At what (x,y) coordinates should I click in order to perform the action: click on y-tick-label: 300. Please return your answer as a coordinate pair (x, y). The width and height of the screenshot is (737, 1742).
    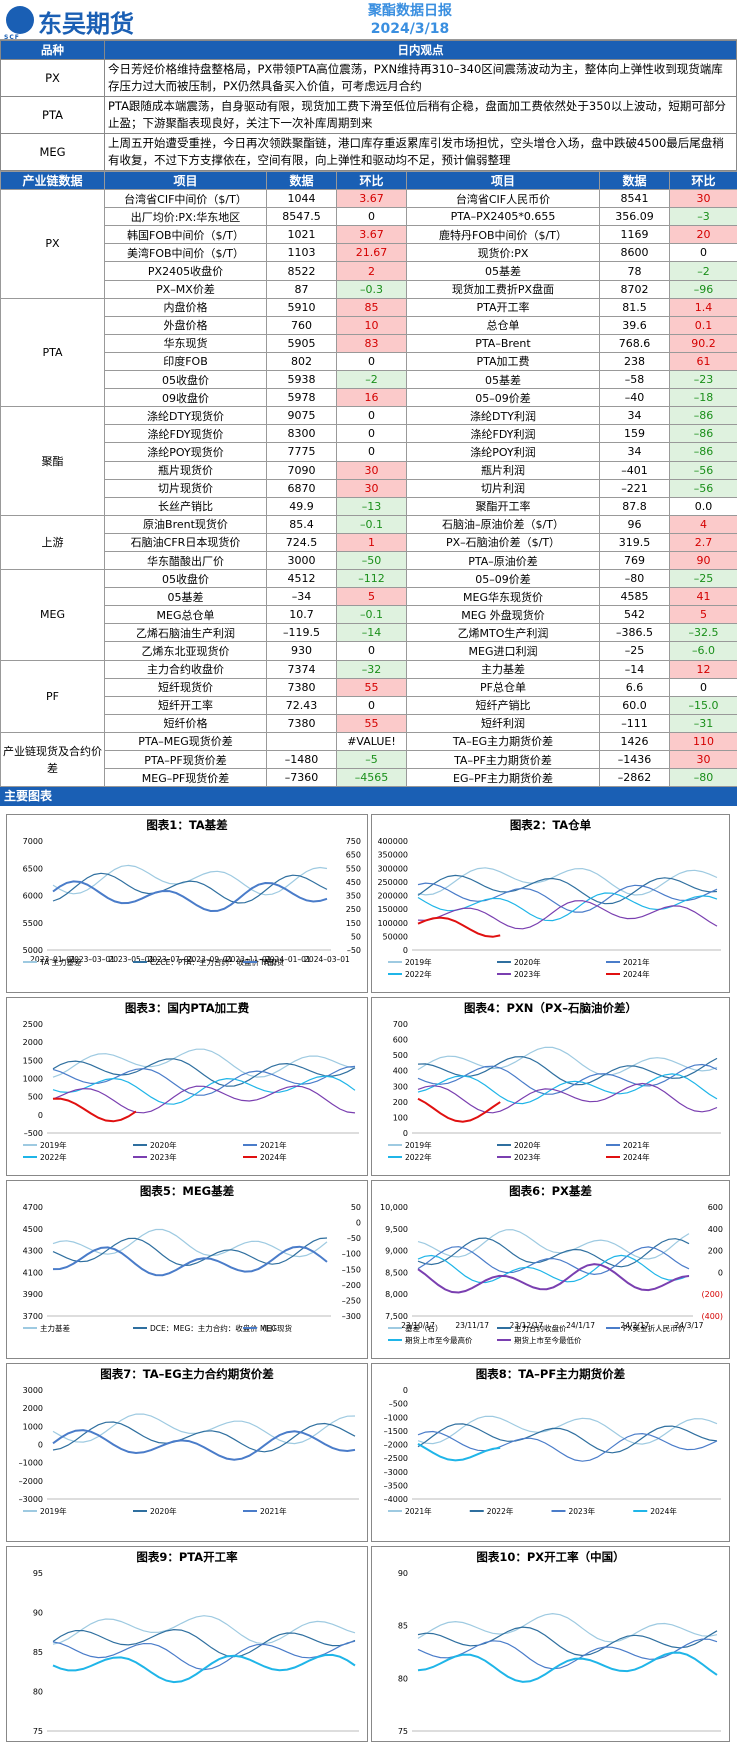
    Looking at the image, I should click on (400, 1086).